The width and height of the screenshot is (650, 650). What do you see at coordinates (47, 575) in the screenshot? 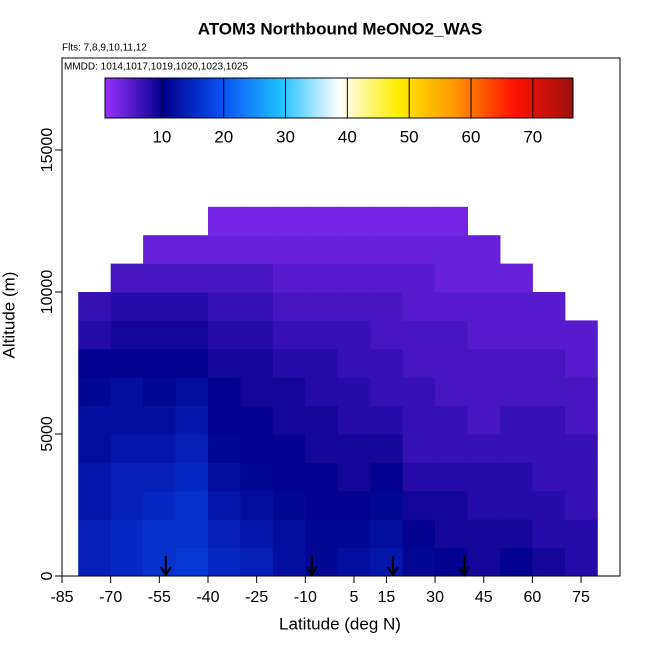
I see `y-tick-label: 0` at bounding box center [47, 575].